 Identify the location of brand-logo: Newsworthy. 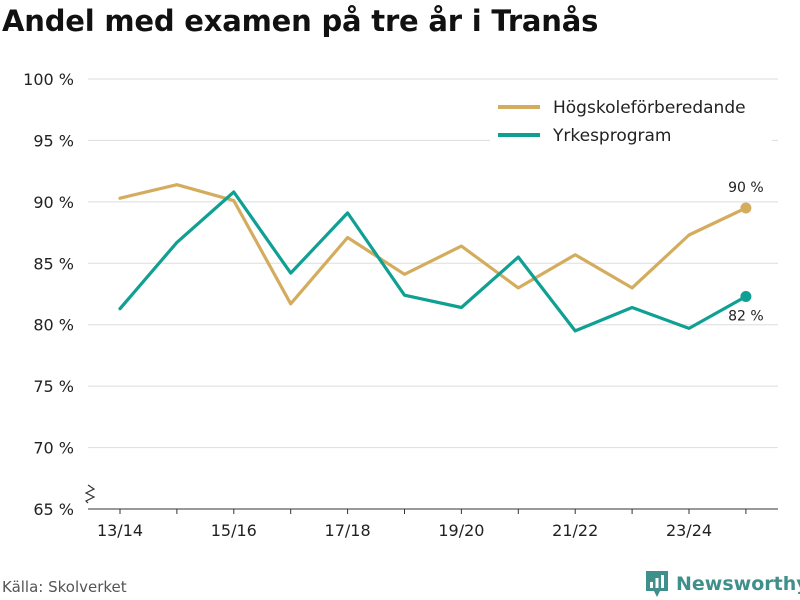
(722, 584).